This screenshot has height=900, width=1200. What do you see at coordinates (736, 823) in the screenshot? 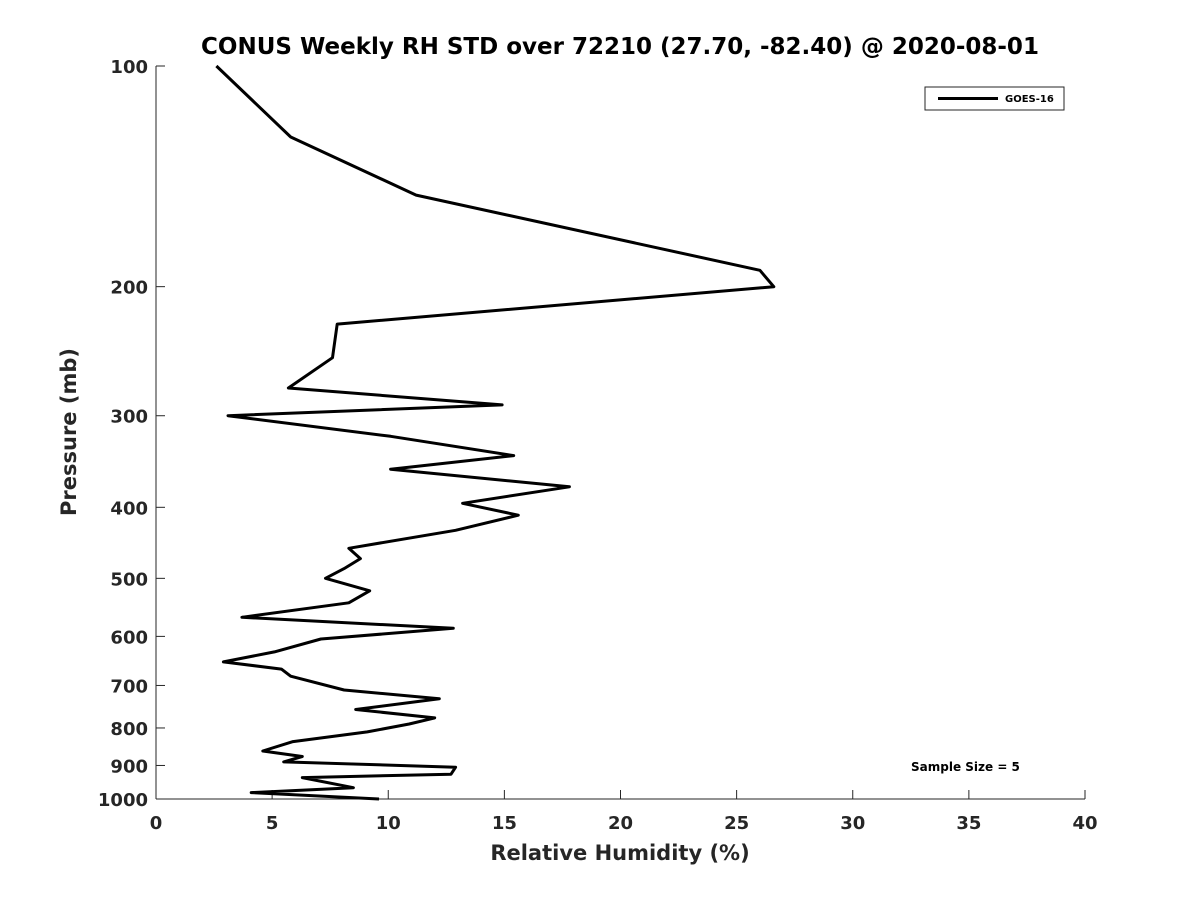
I see `x-tick-label: 25` at bounding box center [736, 823].